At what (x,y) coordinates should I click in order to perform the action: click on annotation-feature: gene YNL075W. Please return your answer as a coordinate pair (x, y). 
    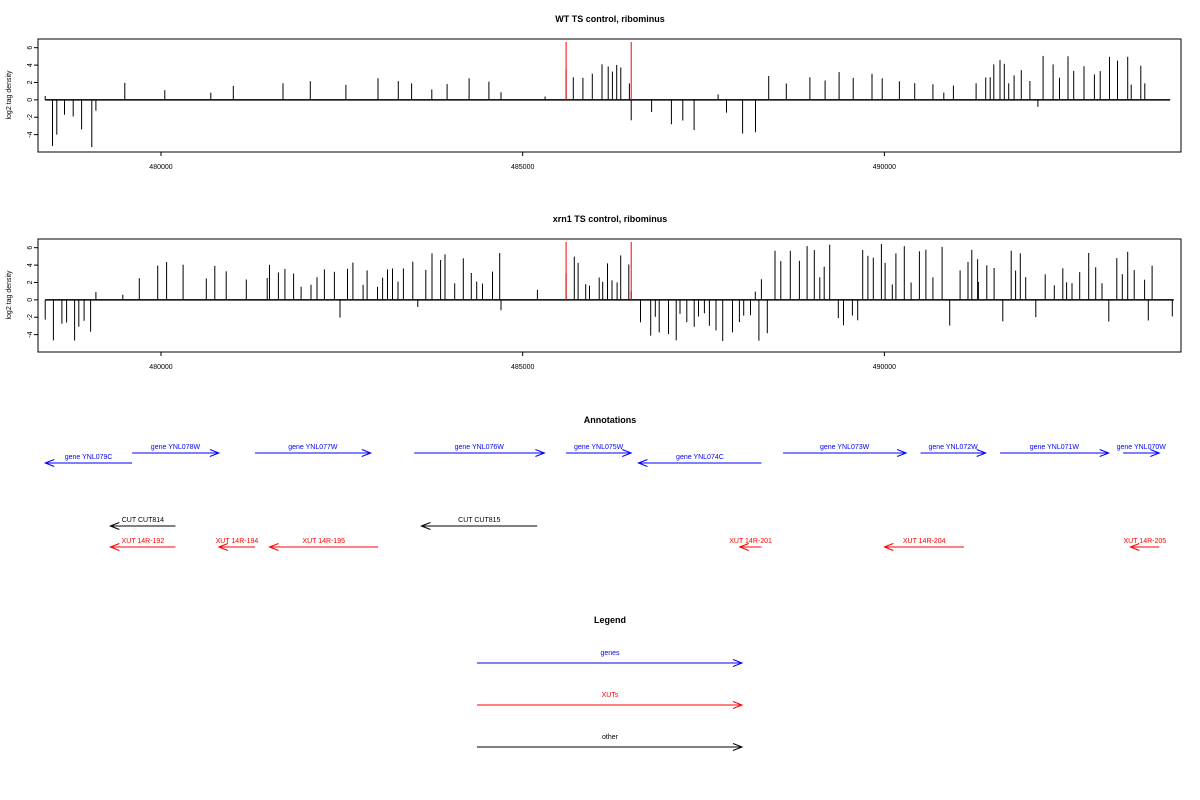
    Looking at the image, I should click on (599, 450).